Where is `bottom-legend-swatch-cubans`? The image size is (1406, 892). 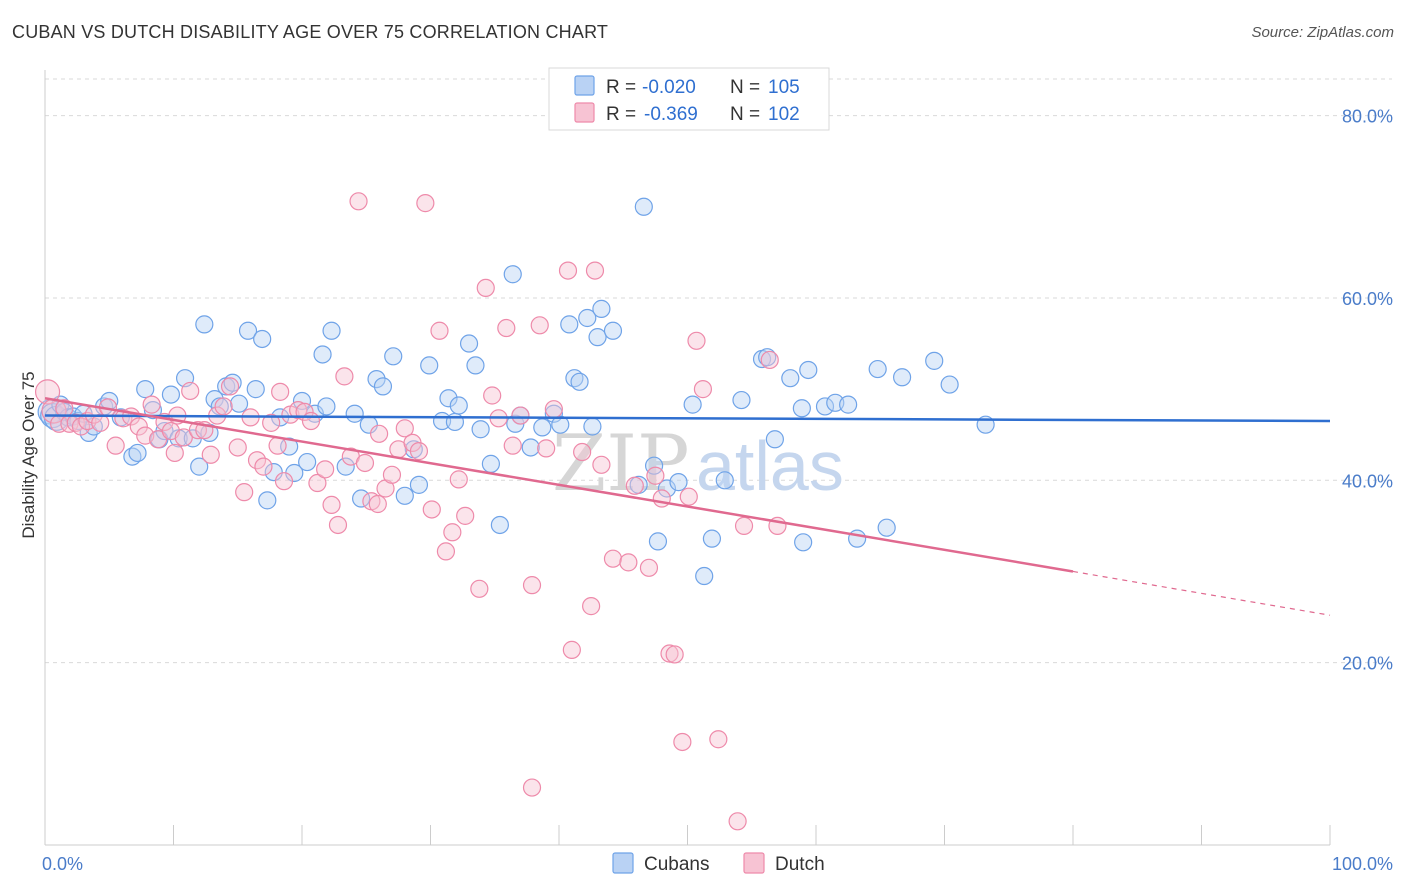
bottom-legend-swatch-cubans is located at coordinates (623, 863).